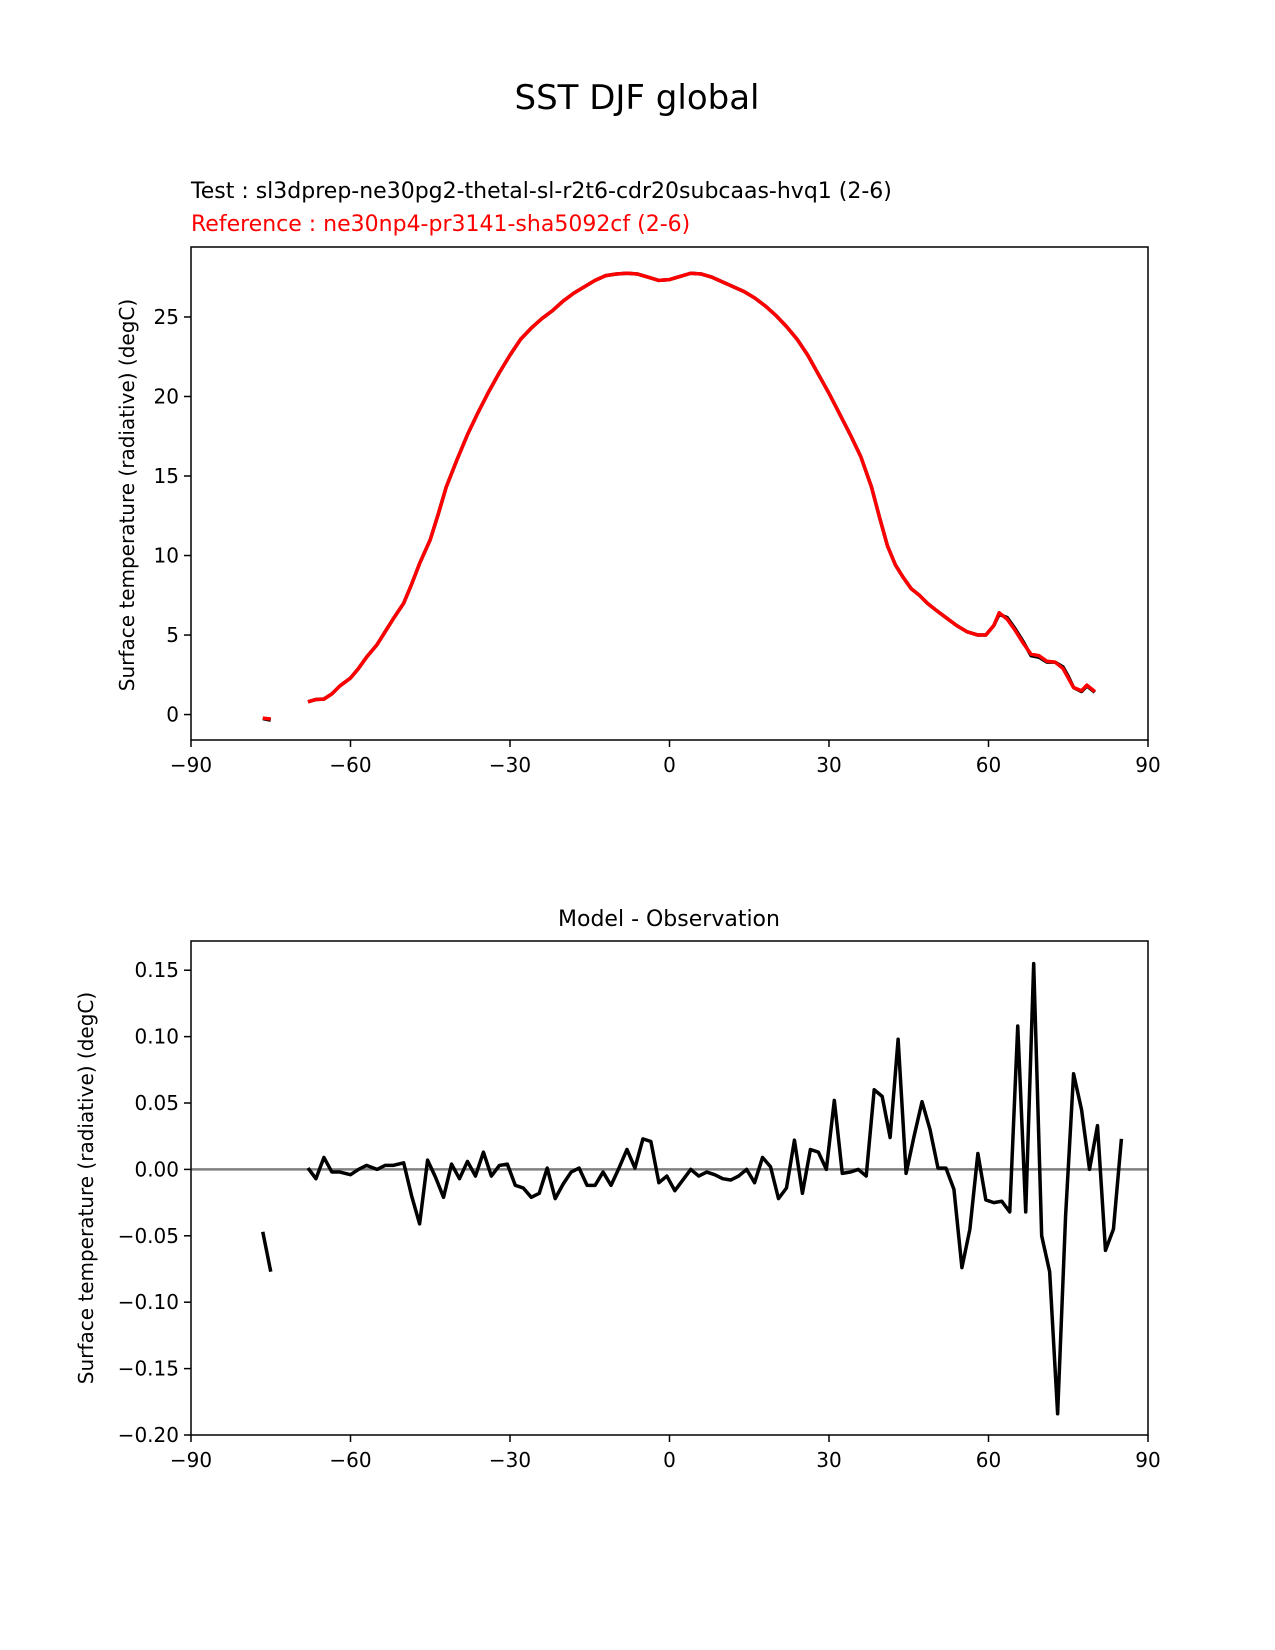 The width and height of the screenshot is (1275, 1650). Describe the element at coordinates (148, 1369) in the screenshot. I see `y-tick-label: −0.15` at that location.